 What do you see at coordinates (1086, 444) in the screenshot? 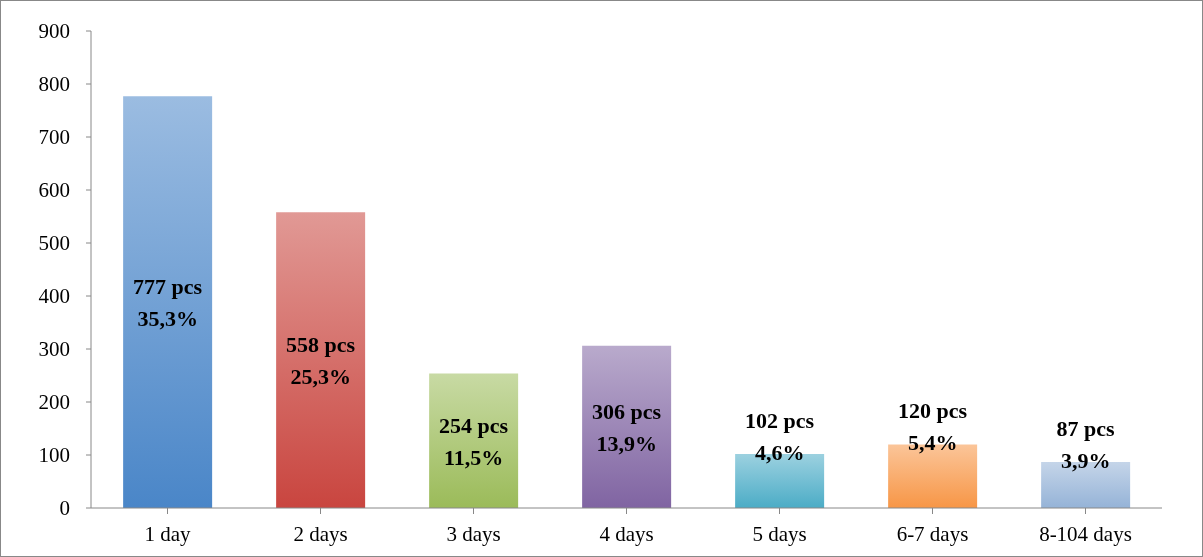
I see `data-label: 87 pcs 3,9%` at bounding box center [1086, 444].